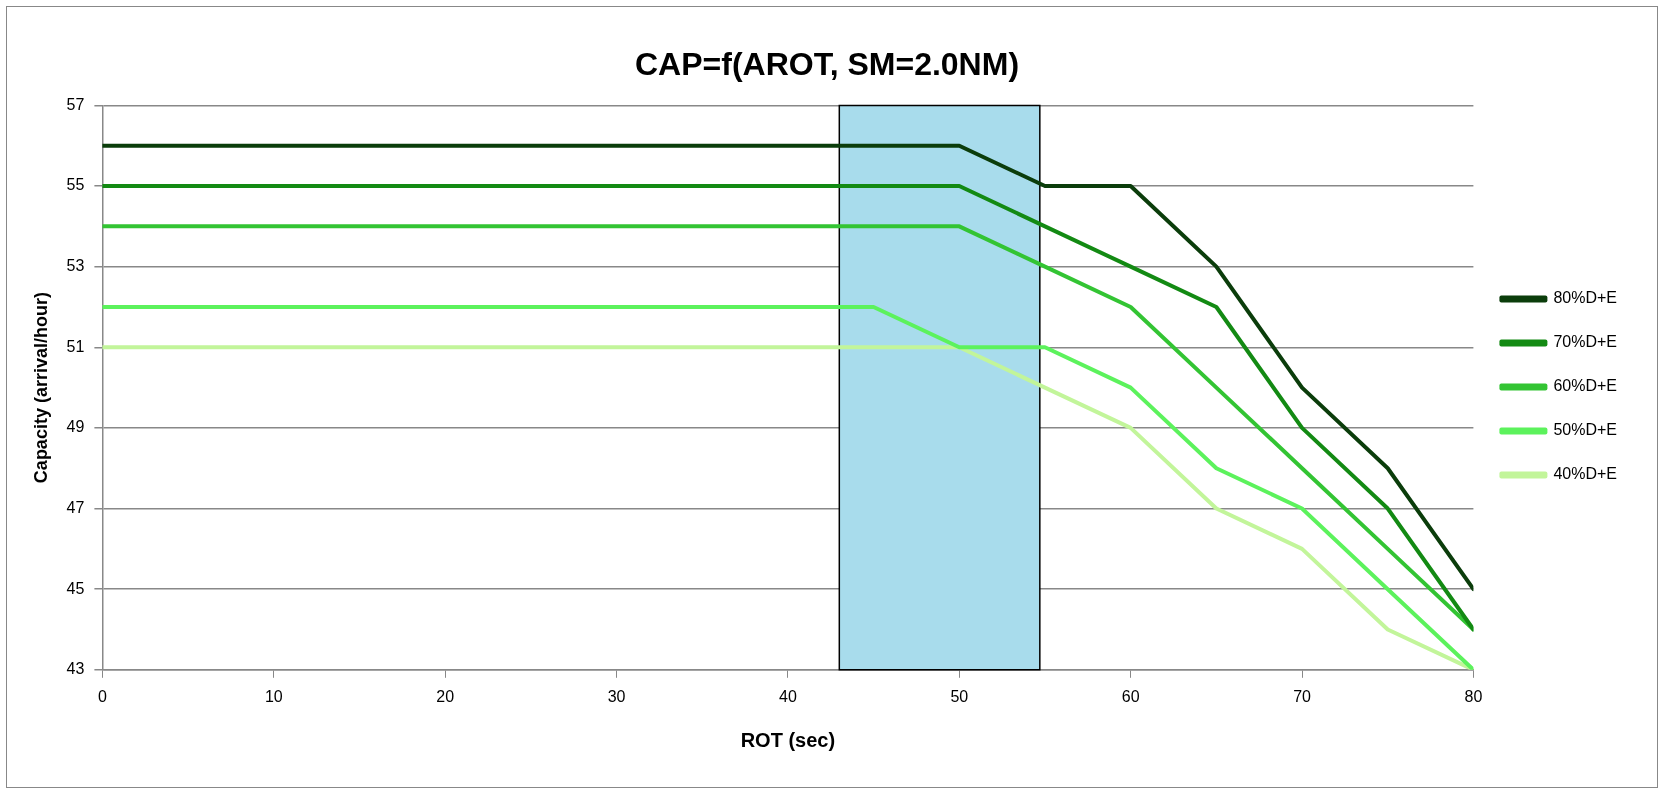 Image resolution: width=1667 pixels, height=792 pixels. What do you see at coordinates (1585, 298) in the screenshot?
I see `legend-label: 80%D+E` at bounding box center [1585, 298].